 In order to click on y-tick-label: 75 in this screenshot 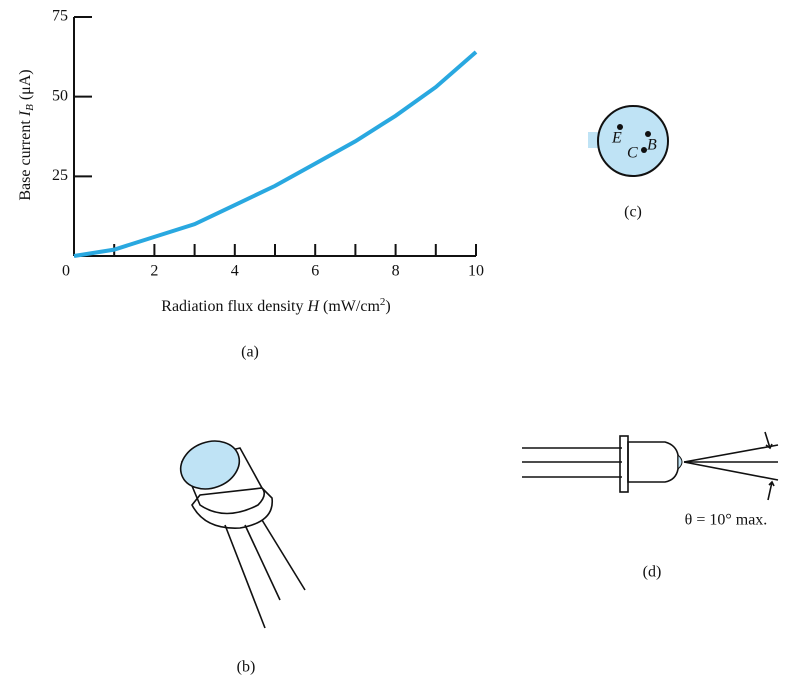, I will do `click(60, 16)`.